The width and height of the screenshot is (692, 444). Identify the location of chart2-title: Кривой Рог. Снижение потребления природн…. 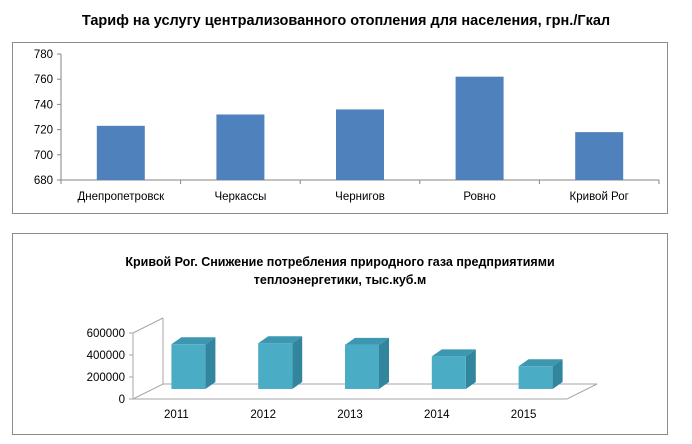
(340, 271).